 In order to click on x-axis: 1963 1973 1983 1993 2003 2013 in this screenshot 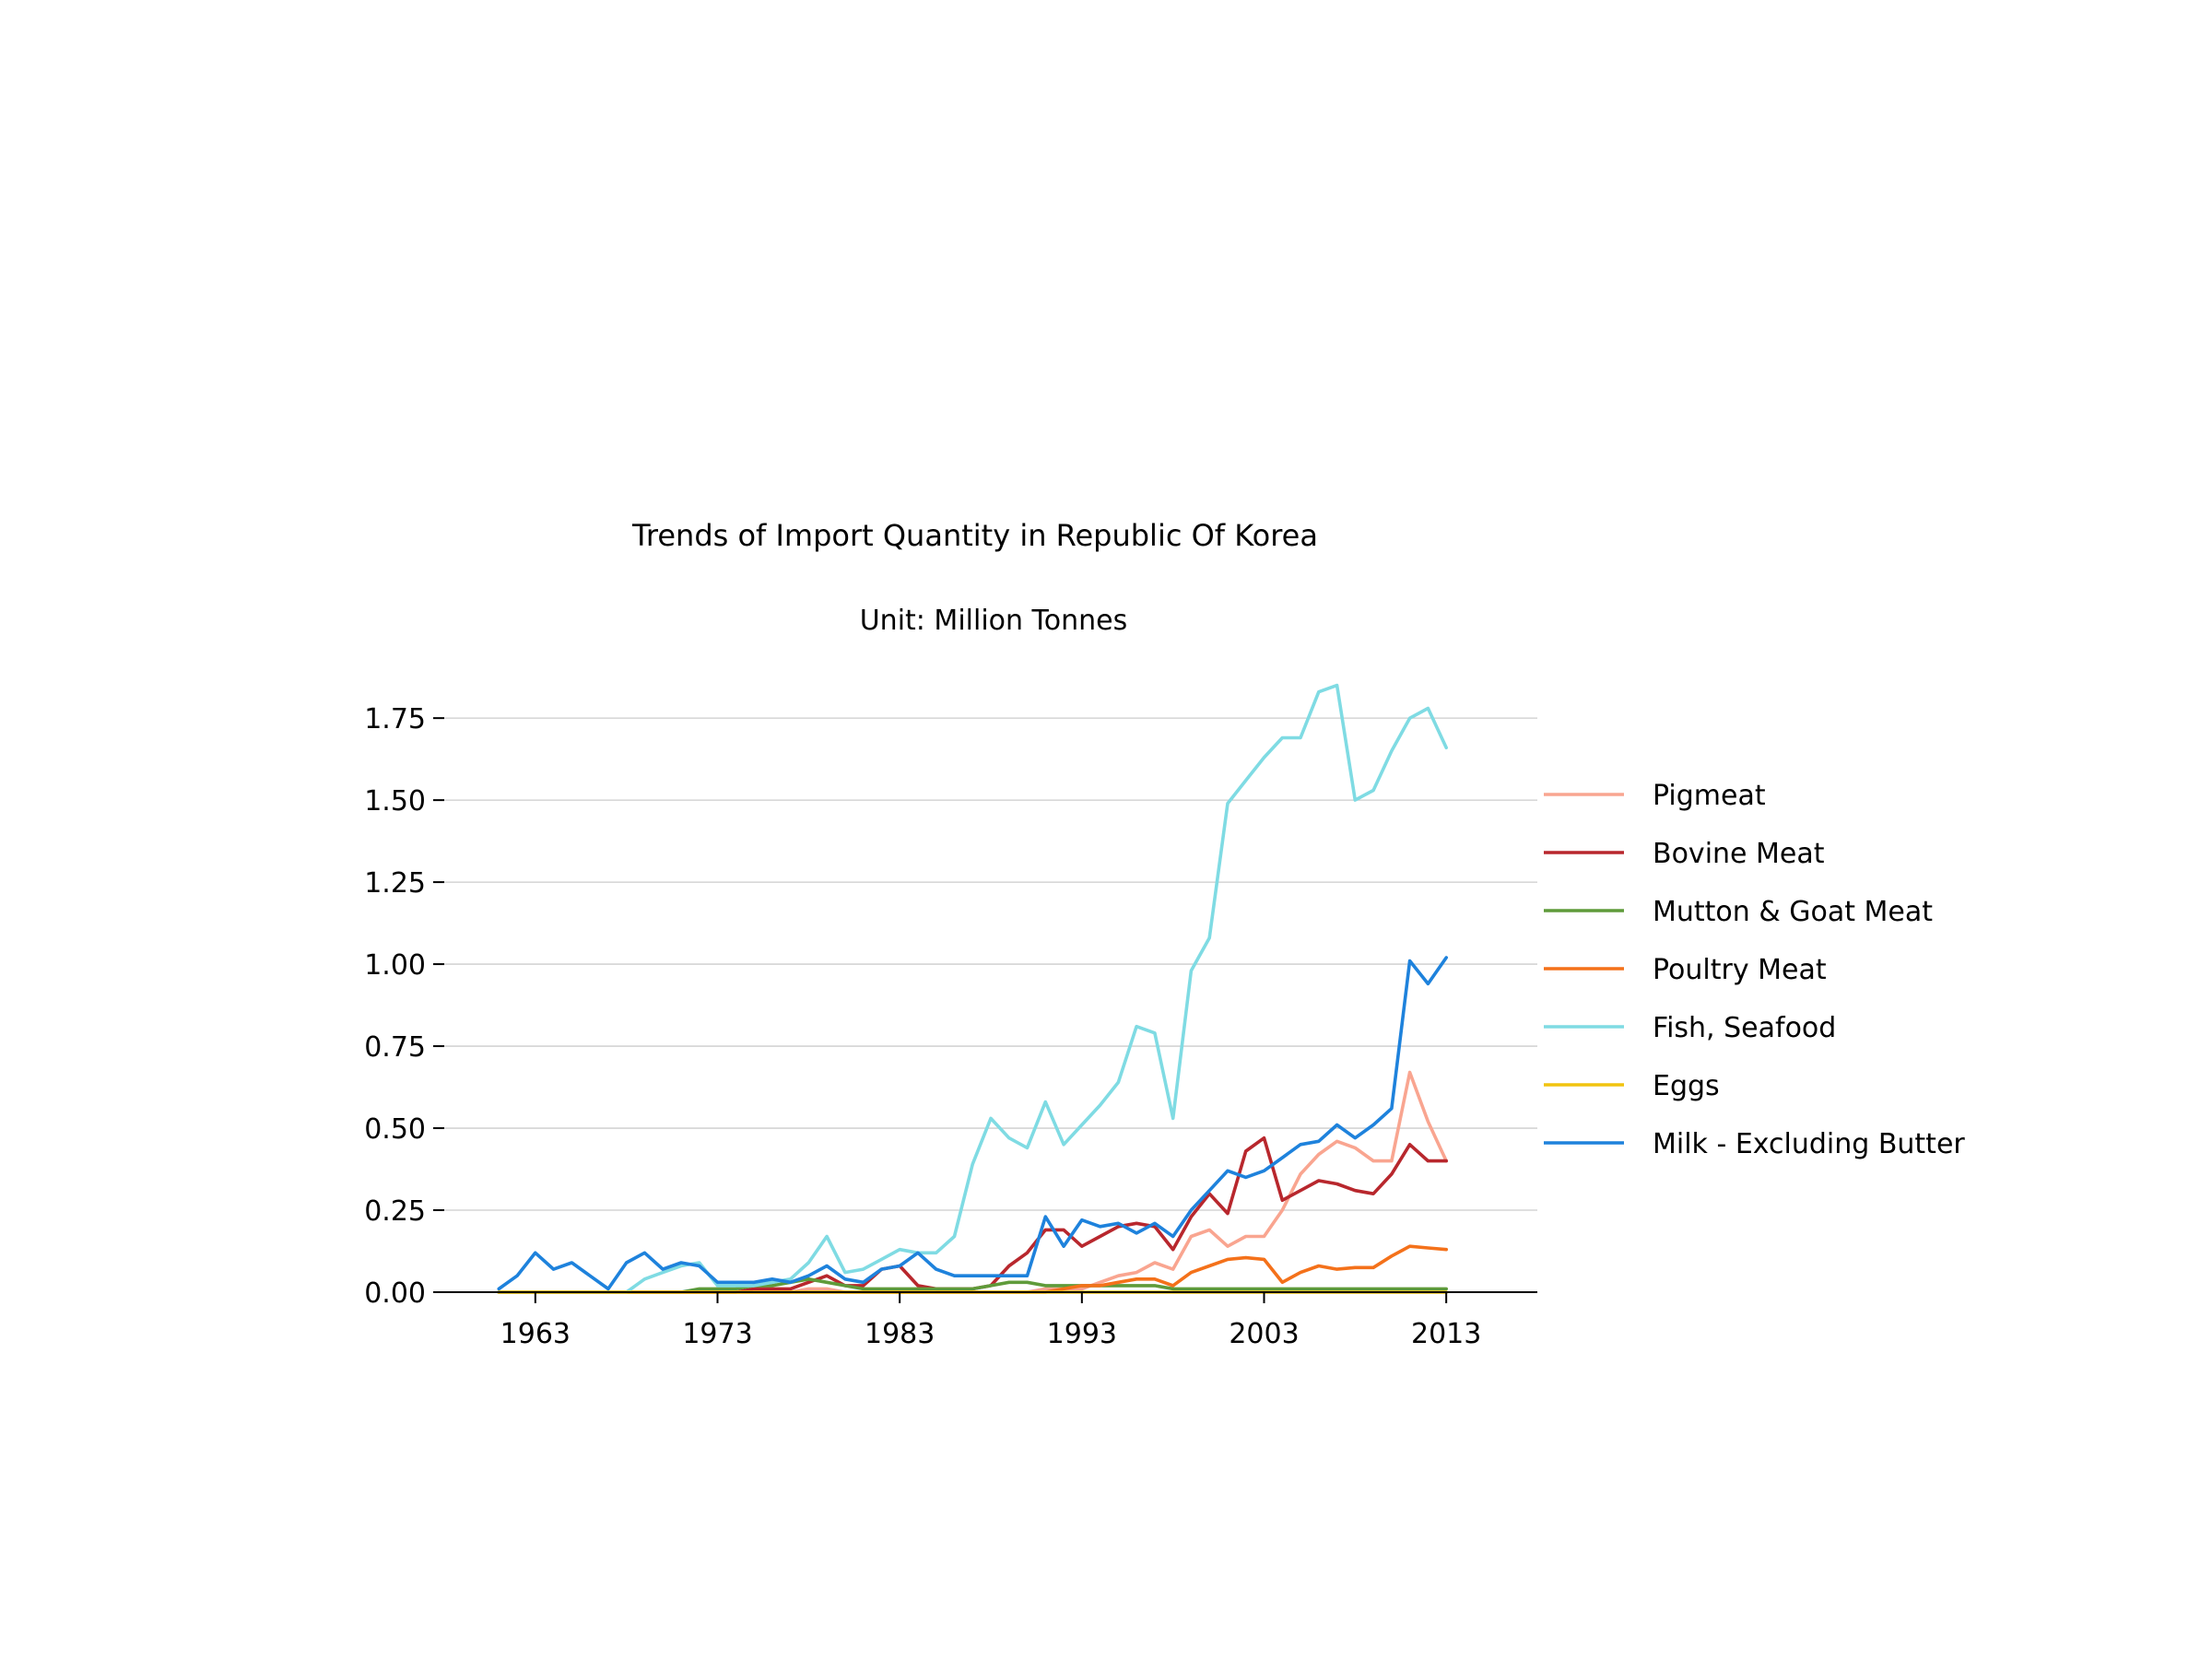, I will do `click(990, 1321)`.